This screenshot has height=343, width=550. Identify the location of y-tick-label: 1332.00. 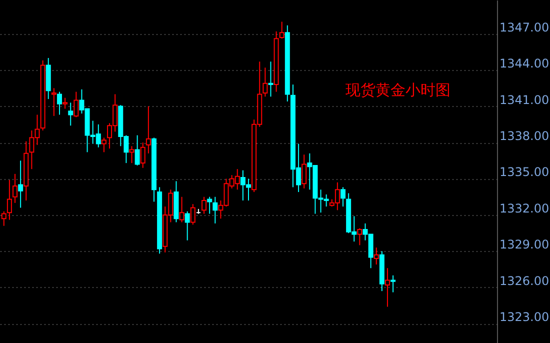
(525, 208).